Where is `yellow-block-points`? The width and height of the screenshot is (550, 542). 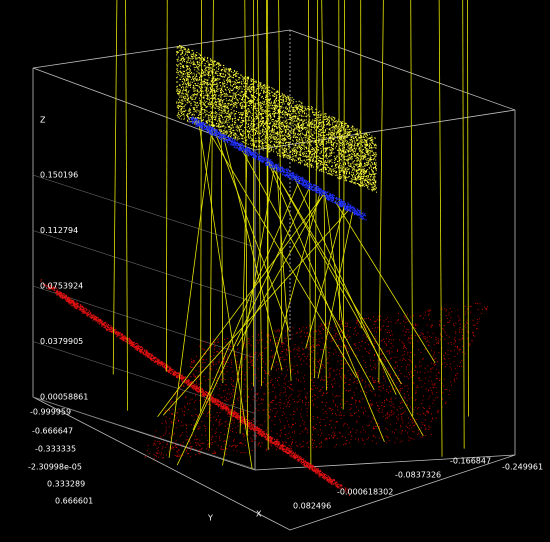
yellow-block-points is located at coordinates (276, 119).